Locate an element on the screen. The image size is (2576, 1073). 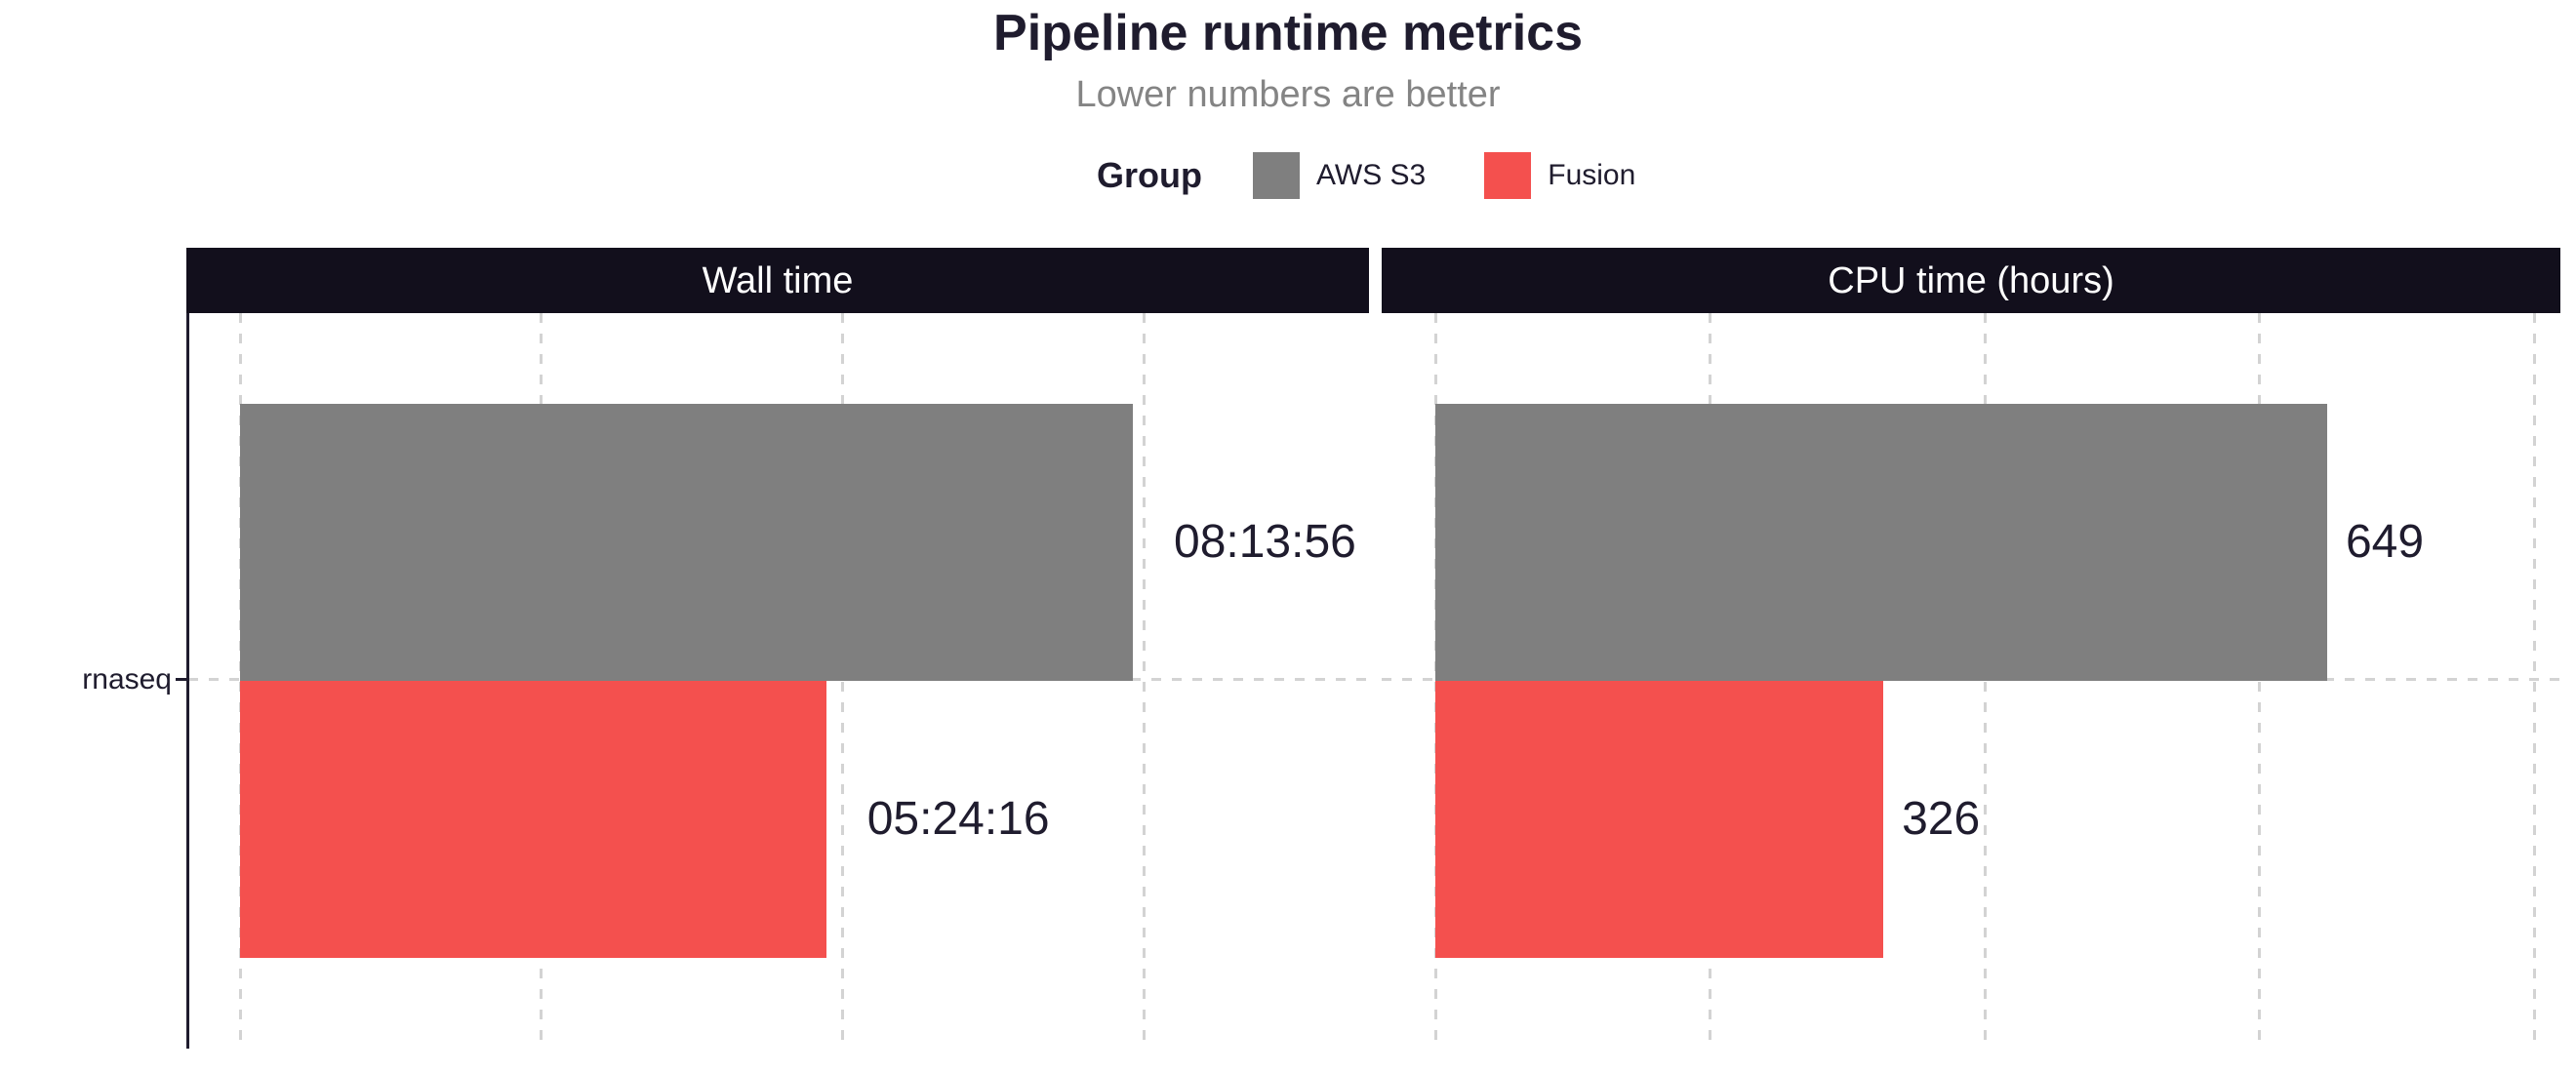
y-axis-line is located at coordinates (187, 681).